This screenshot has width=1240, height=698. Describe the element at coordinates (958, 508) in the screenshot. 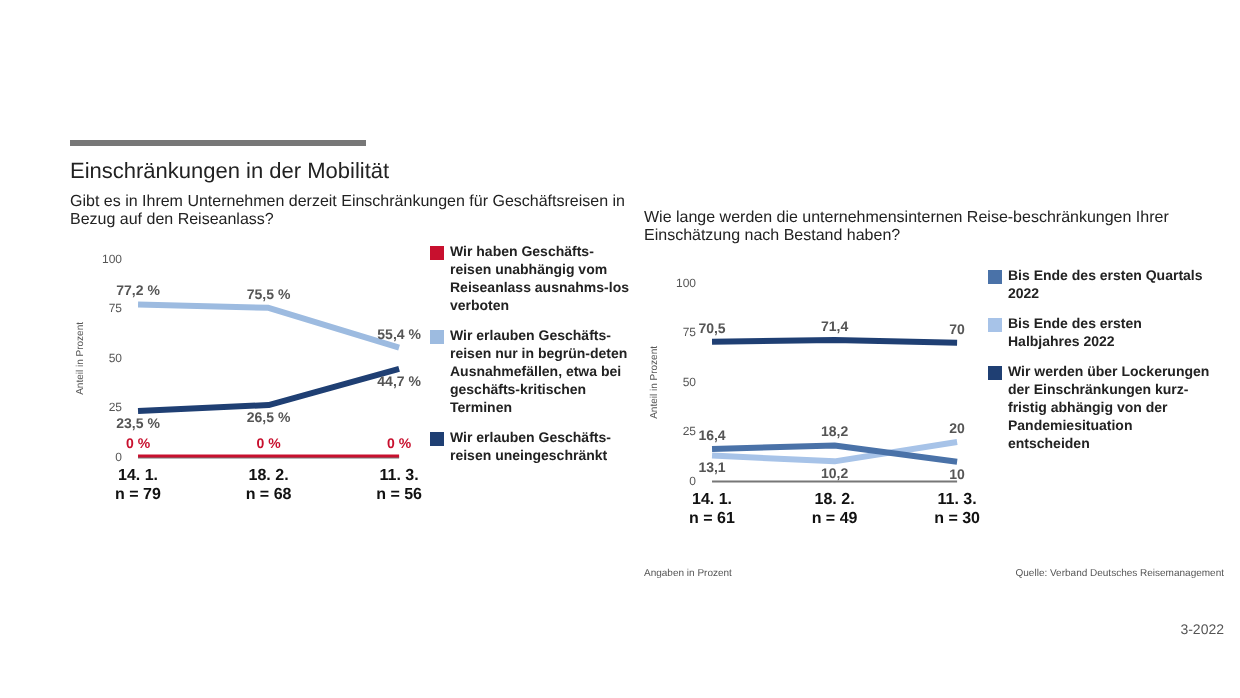

I see `x-tick-label: 11. 3. n = 30` at that location.